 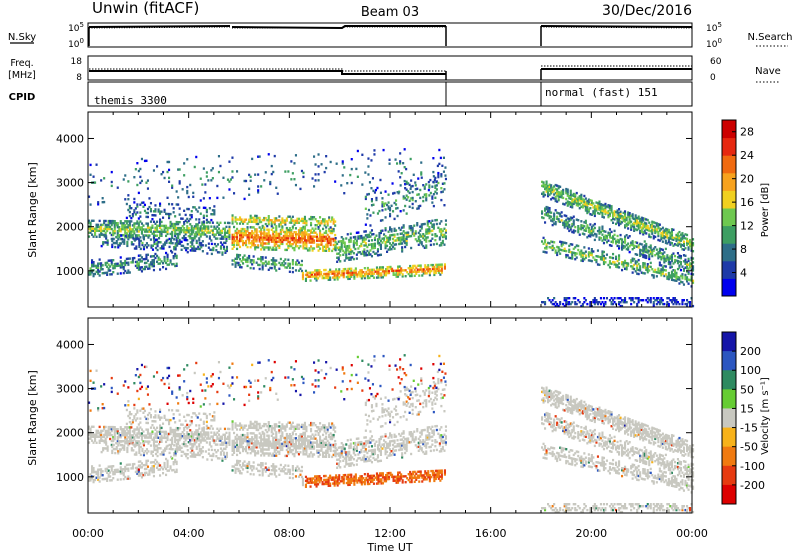 What do you see at coordinates (32, 418) in the screenshot?
I see `velocity-ylabel: Slant Range [km]` at bounding box center [32, 418].